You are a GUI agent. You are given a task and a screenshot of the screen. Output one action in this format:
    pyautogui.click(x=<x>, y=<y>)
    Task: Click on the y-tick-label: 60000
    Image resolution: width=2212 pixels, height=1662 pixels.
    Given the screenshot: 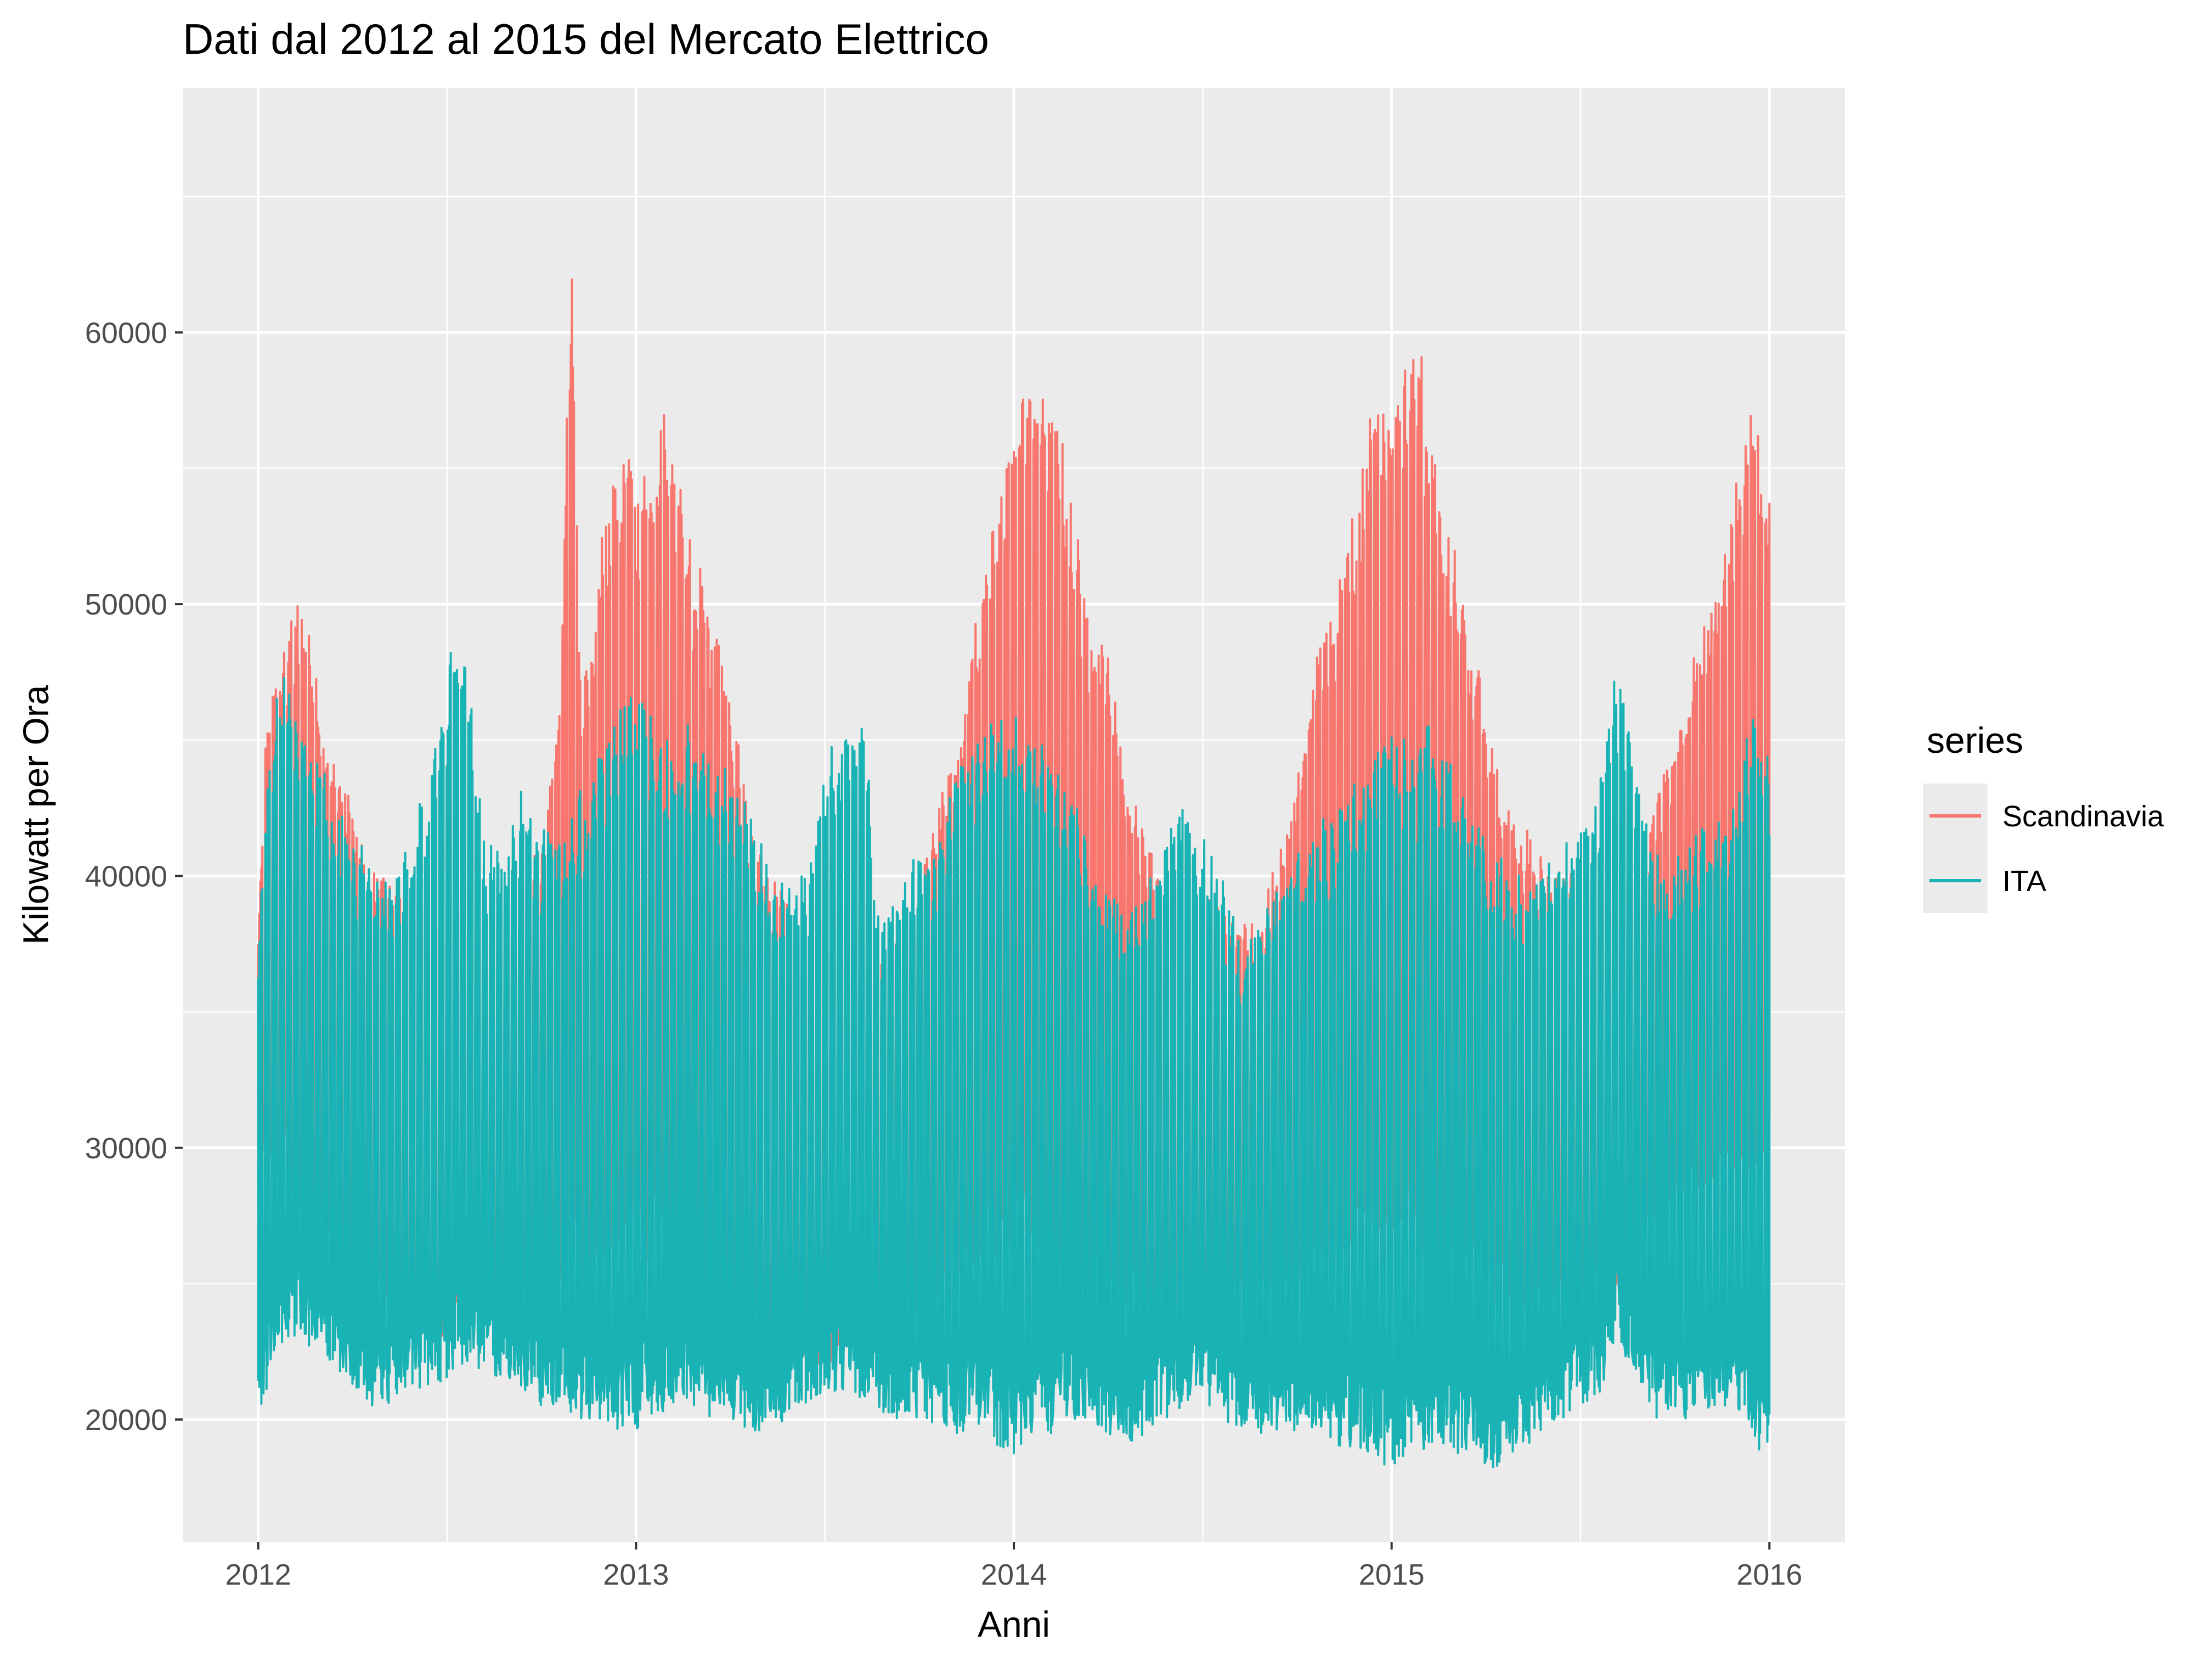 What is the action you would take?
    pyautogui.click(x=126, y=333)
    